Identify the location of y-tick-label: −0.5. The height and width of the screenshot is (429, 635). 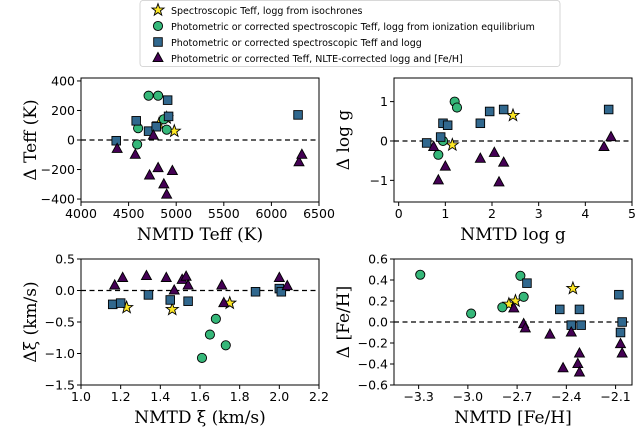
(60, 322).